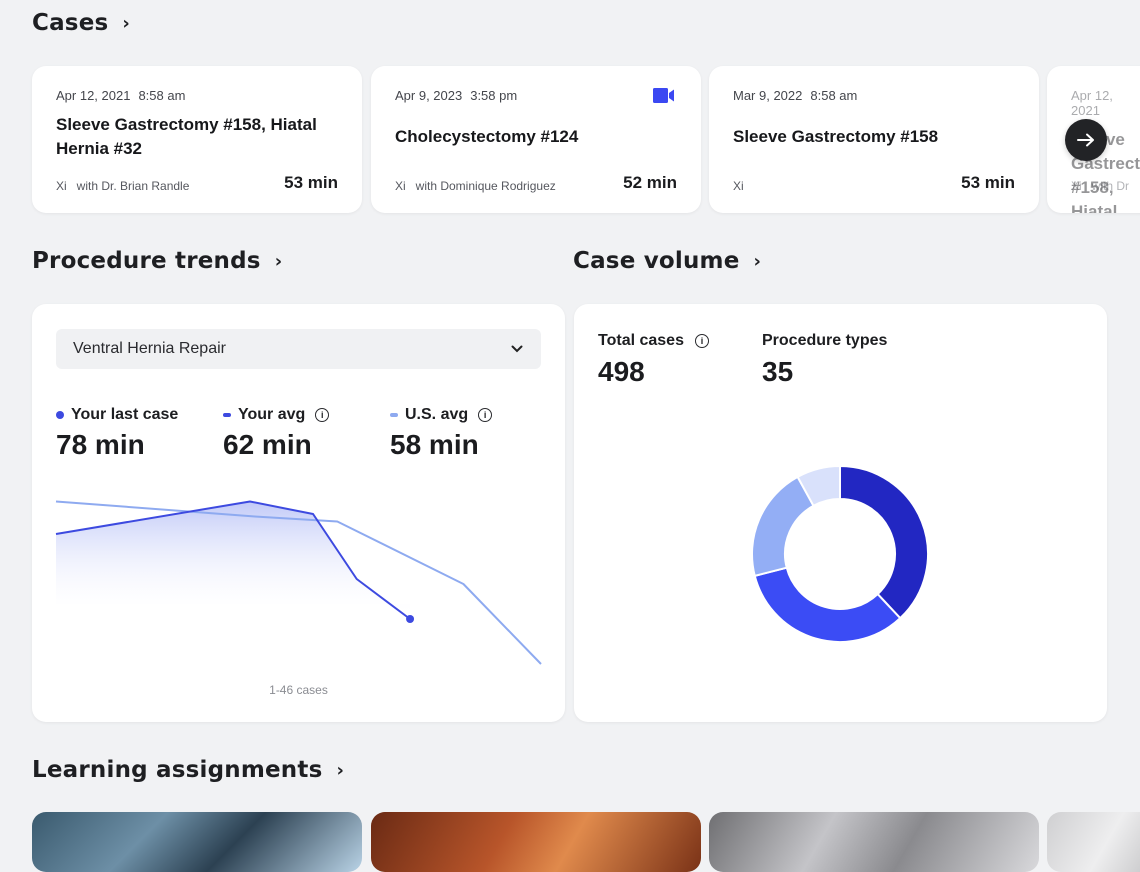 The width and height of the screenshot is (1140, 872). I want to click on series-area-yours, so click(233, 560).